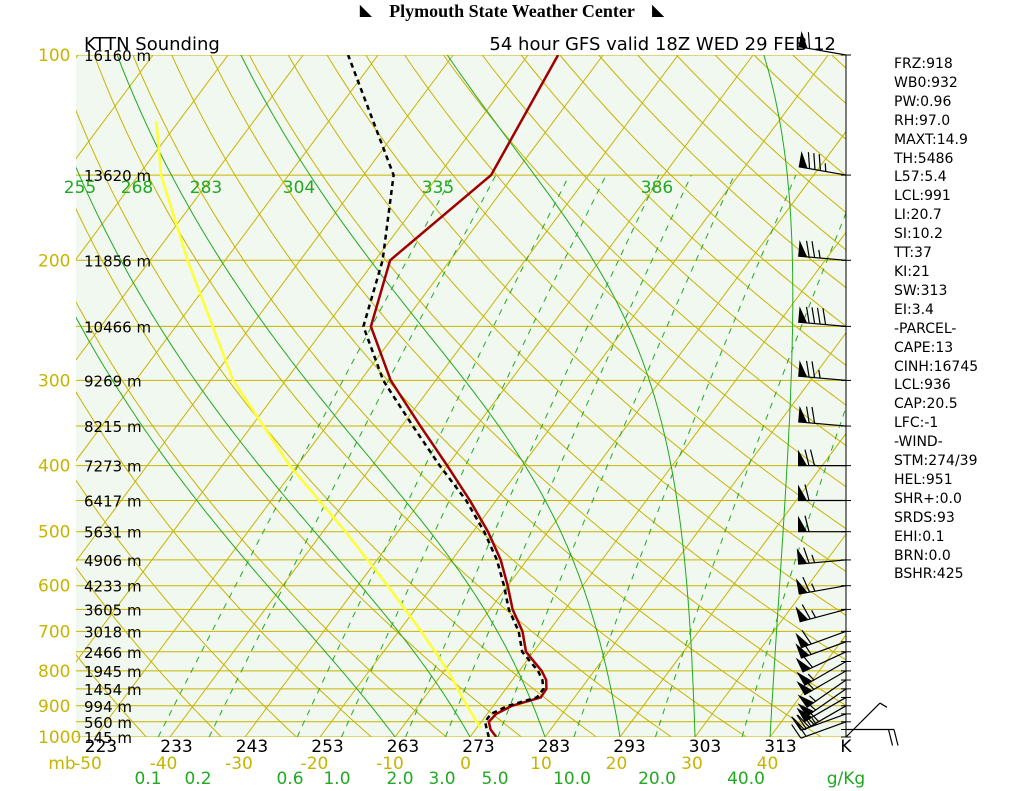 The image size is (1024, 791). I want to click on isotherm-line, so click(732, 584).